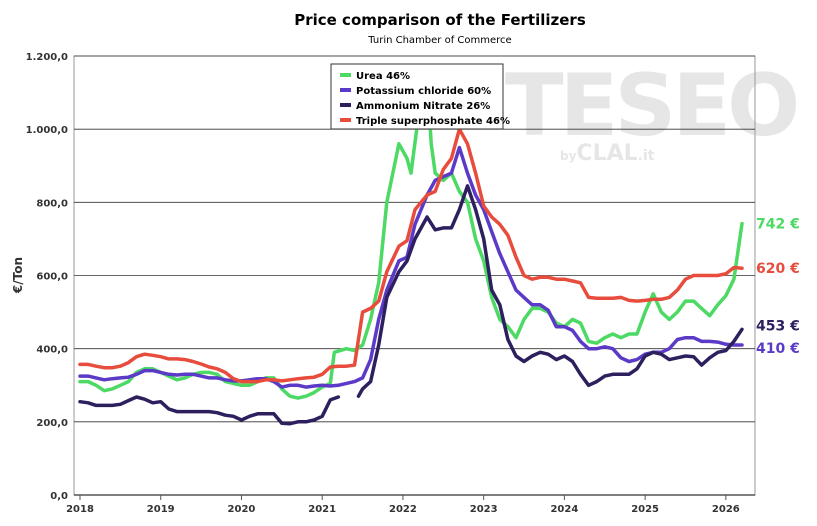 The width and height of the screenshot is (817, 526). I want to click on watermark-sub: byCLAL.it, so click(607, 153).